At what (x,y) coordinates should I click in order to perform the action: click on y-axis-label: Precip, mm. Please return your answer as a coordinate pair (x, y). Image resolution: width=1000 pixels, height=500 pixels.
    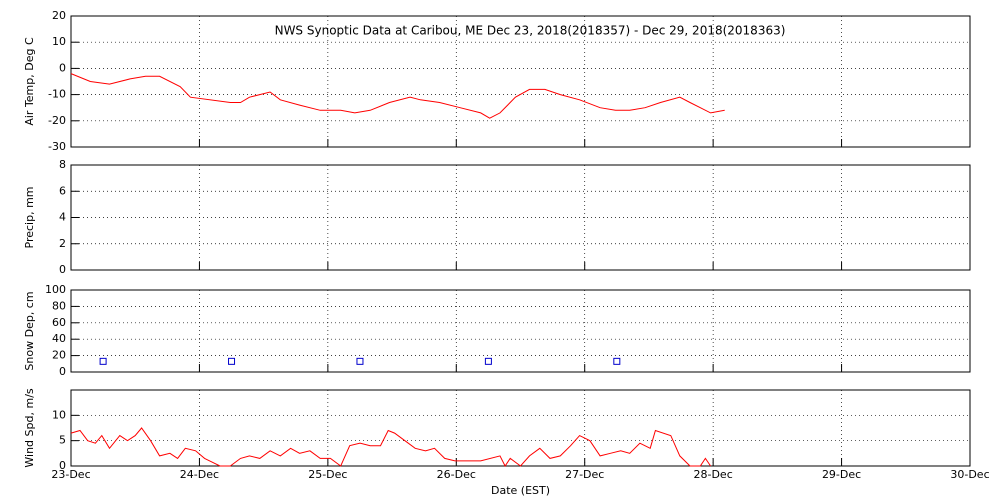
    Looking at the image, I should click on (29, 218).